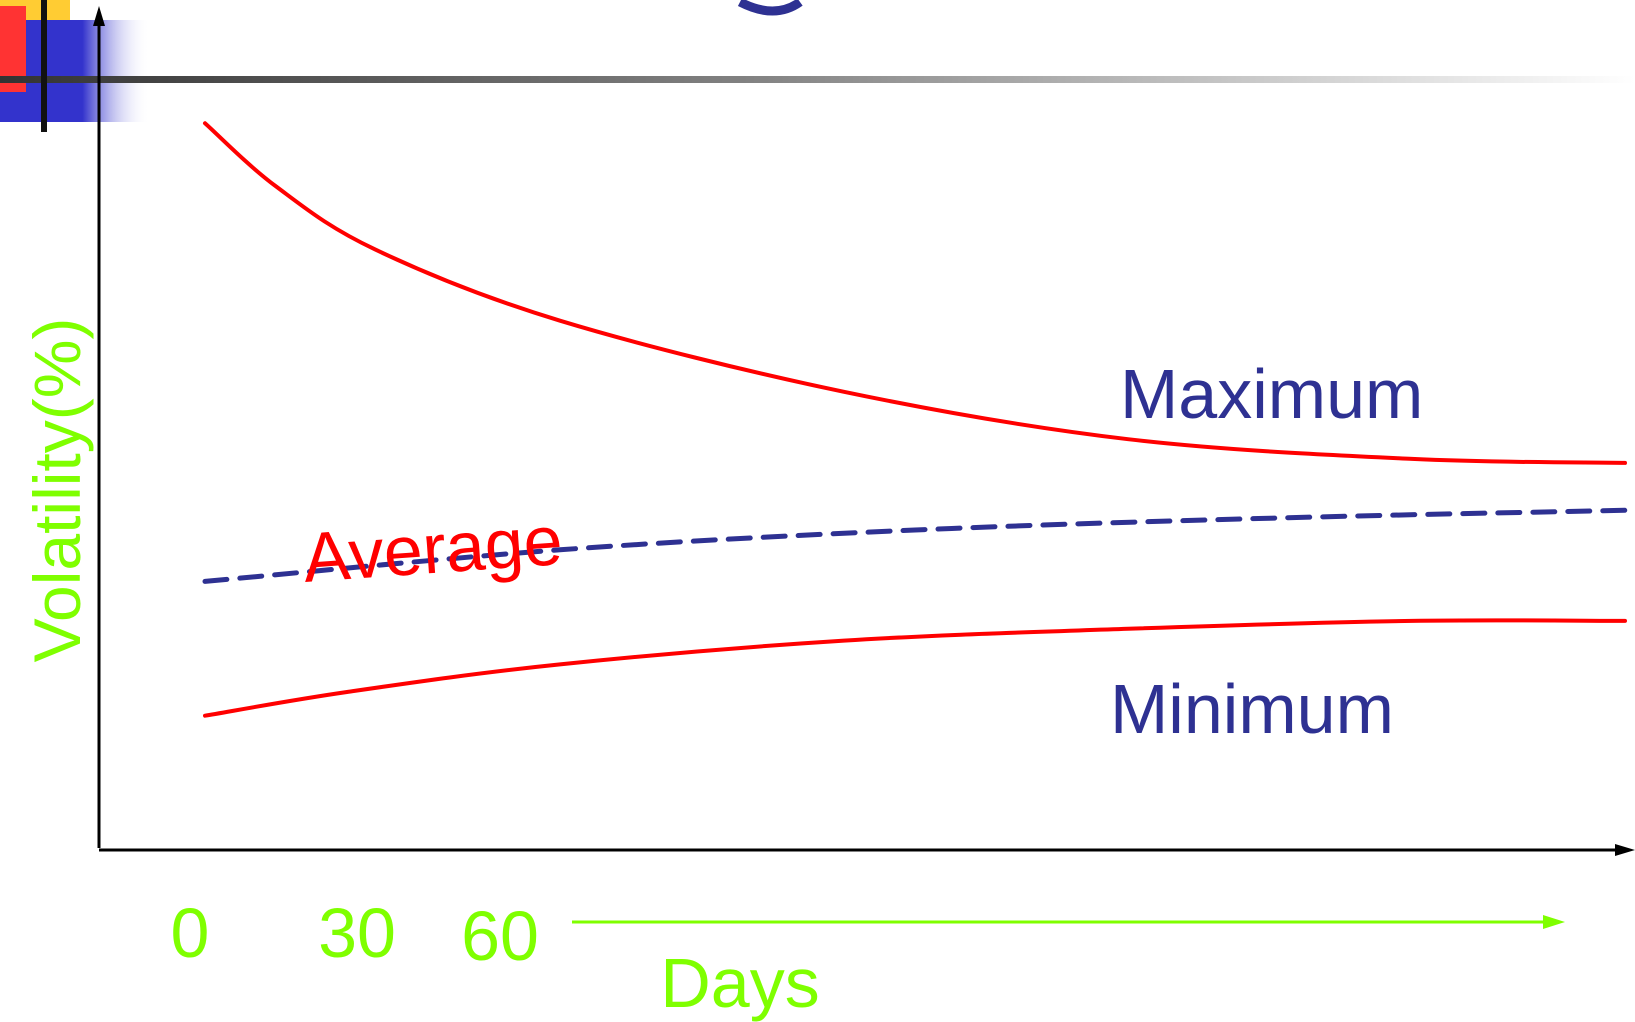 The height and width of the screenshot is (1022, 1635). What do you see at coordinates (357, 933) in the screenshot?
I see `x-tick-label: 30` at bounding box center [357, 933].